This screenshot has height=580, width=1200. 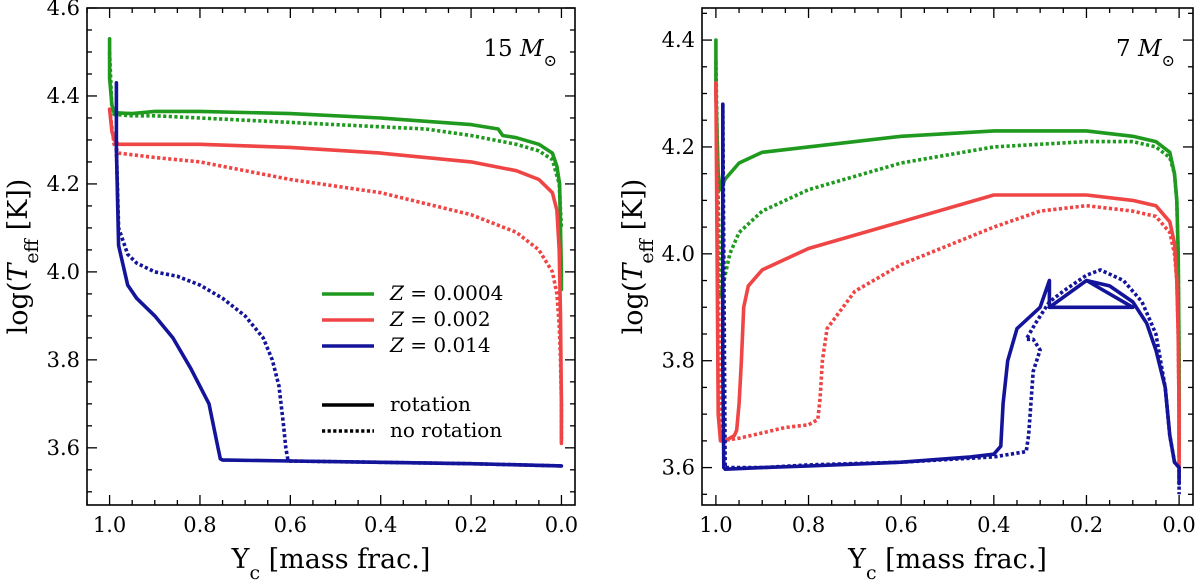 What do you see at coordinates (446, 430) in the screenshot?
I see `legend-label-no-rotation: no rotation` at bounding box center [446, 430].